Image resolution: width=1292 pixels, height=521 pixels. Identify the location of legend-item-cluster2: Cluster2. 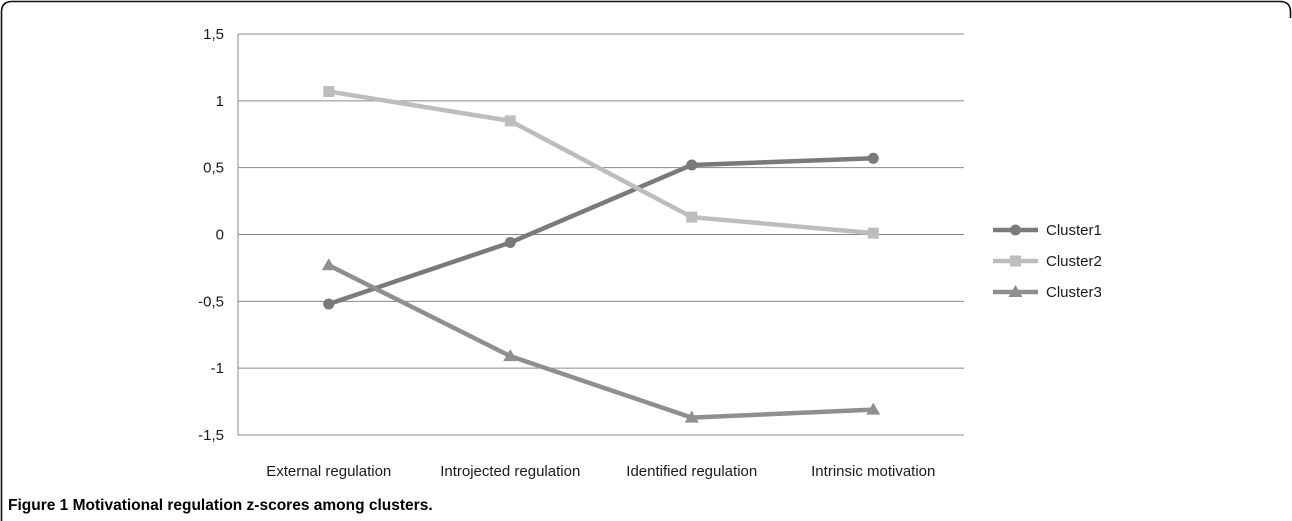
(1047, 261).